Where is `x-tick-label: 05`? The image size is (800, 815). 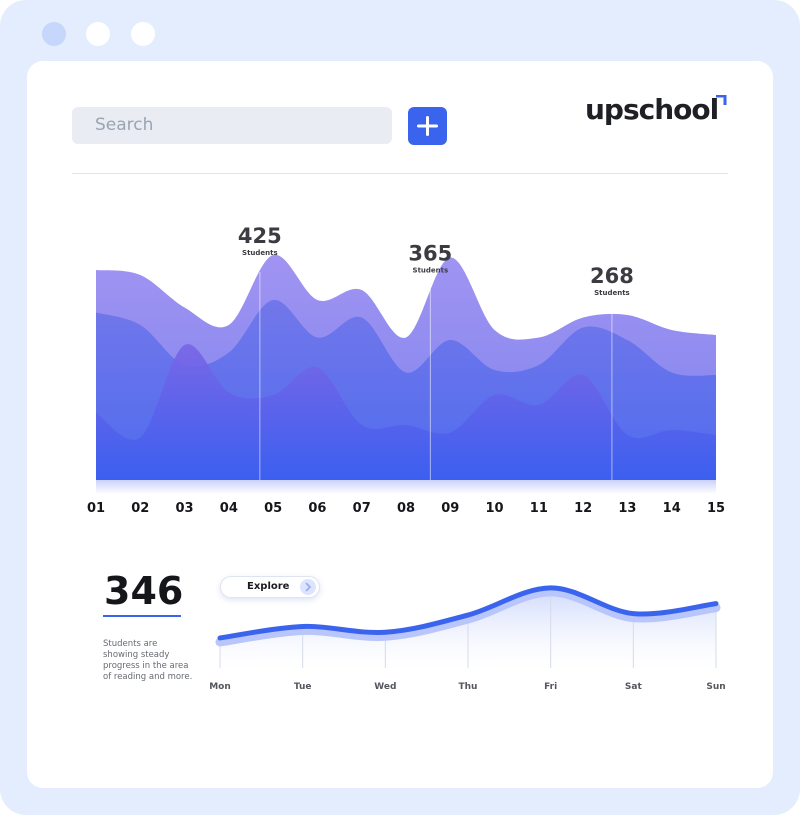
x-tick-label: 05 is located at coordinates (273, 508).